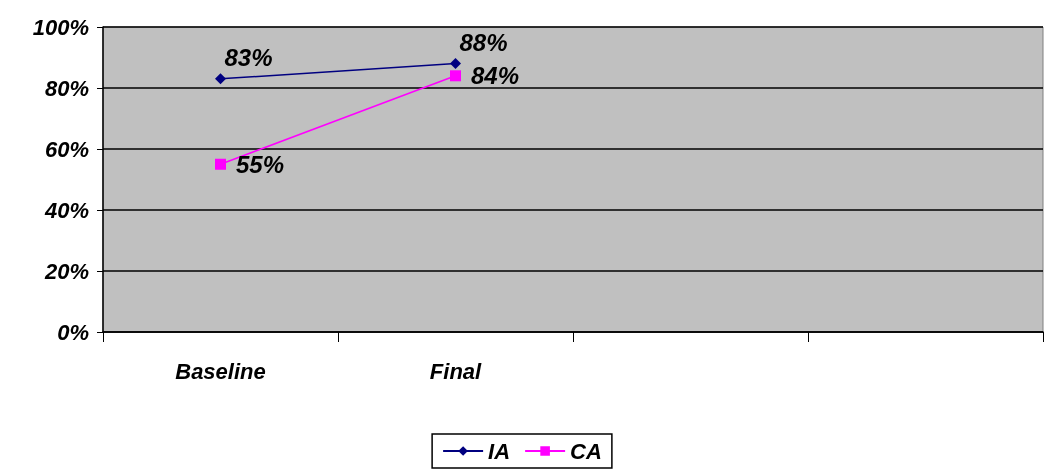 The image size is (1044, 470). What do you see at coordinates (66, 271) in the screenshot?
I see `y-tick-label: 20%` at bounding box center [66, 271].